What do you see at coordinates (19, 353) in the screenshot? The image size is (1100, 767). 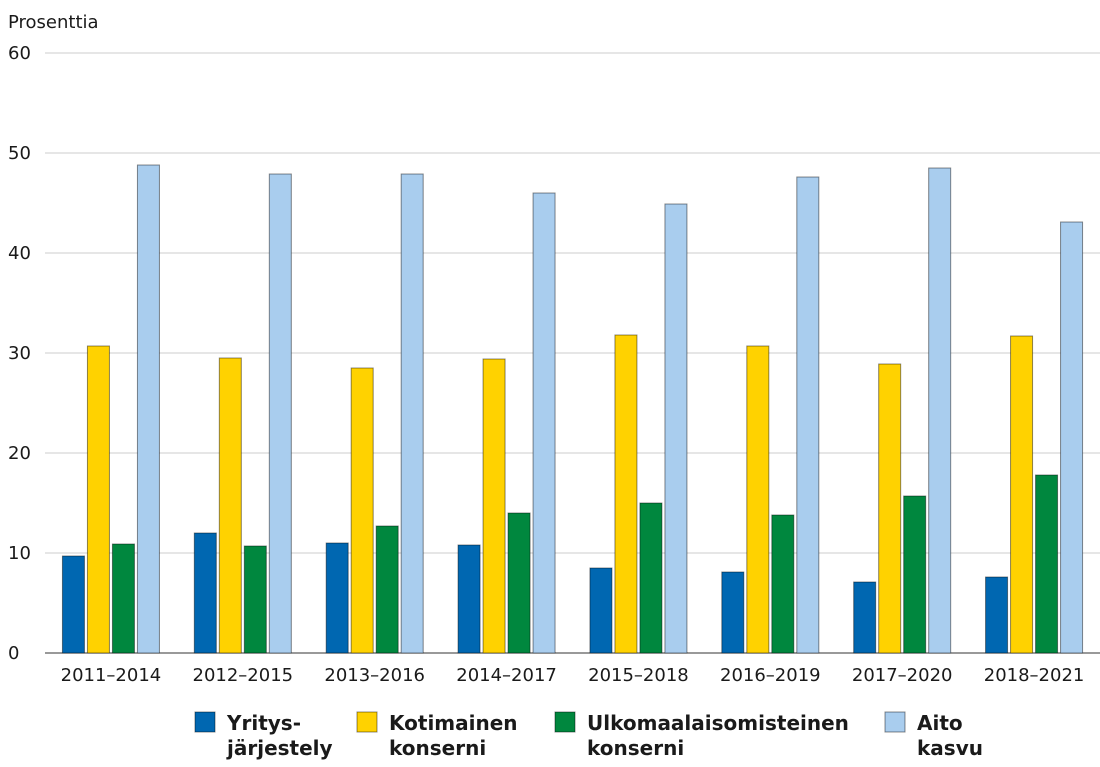 I see `y-tick-label: 30` at bounding box center [19, 353].